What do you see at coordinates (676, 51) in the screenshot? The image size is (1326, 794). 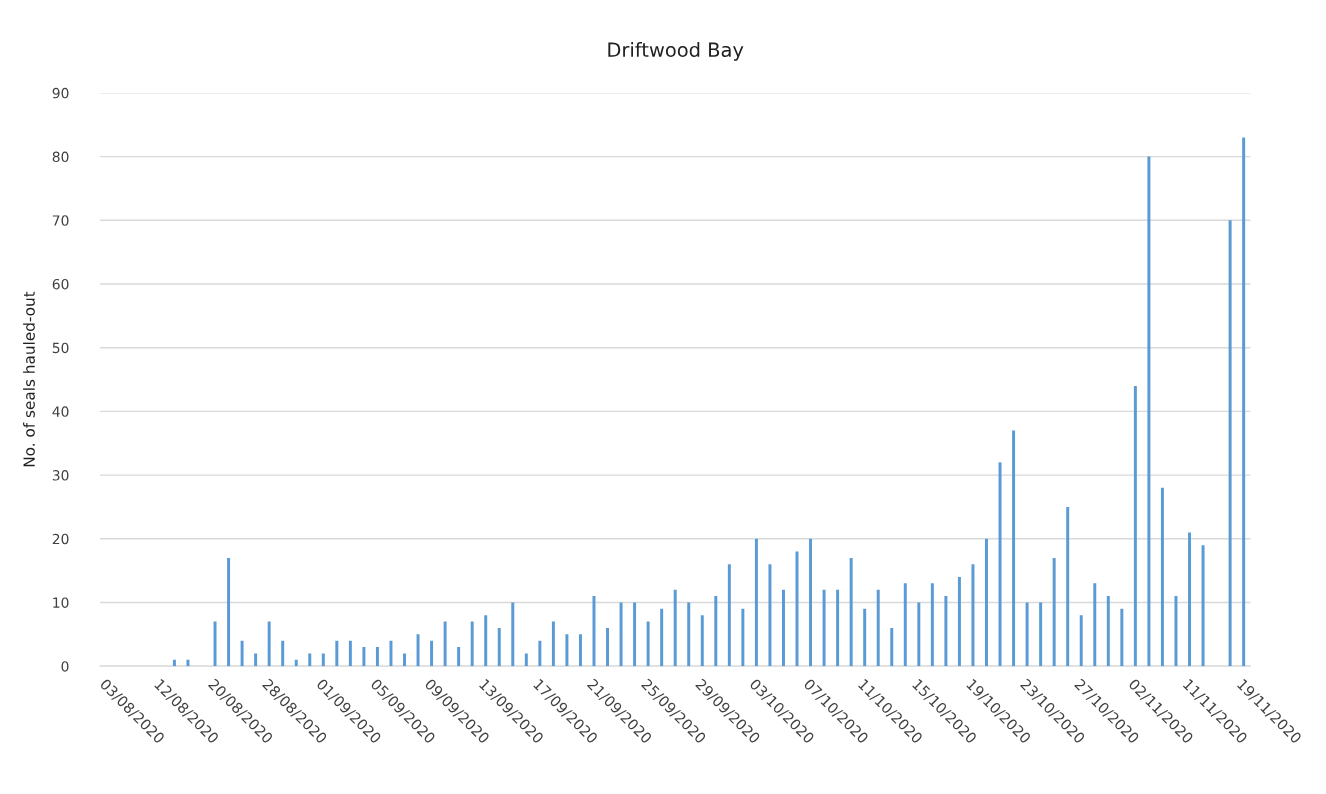 I see `chart-title: Driftwood Bay` at bounding box center [676, 51].